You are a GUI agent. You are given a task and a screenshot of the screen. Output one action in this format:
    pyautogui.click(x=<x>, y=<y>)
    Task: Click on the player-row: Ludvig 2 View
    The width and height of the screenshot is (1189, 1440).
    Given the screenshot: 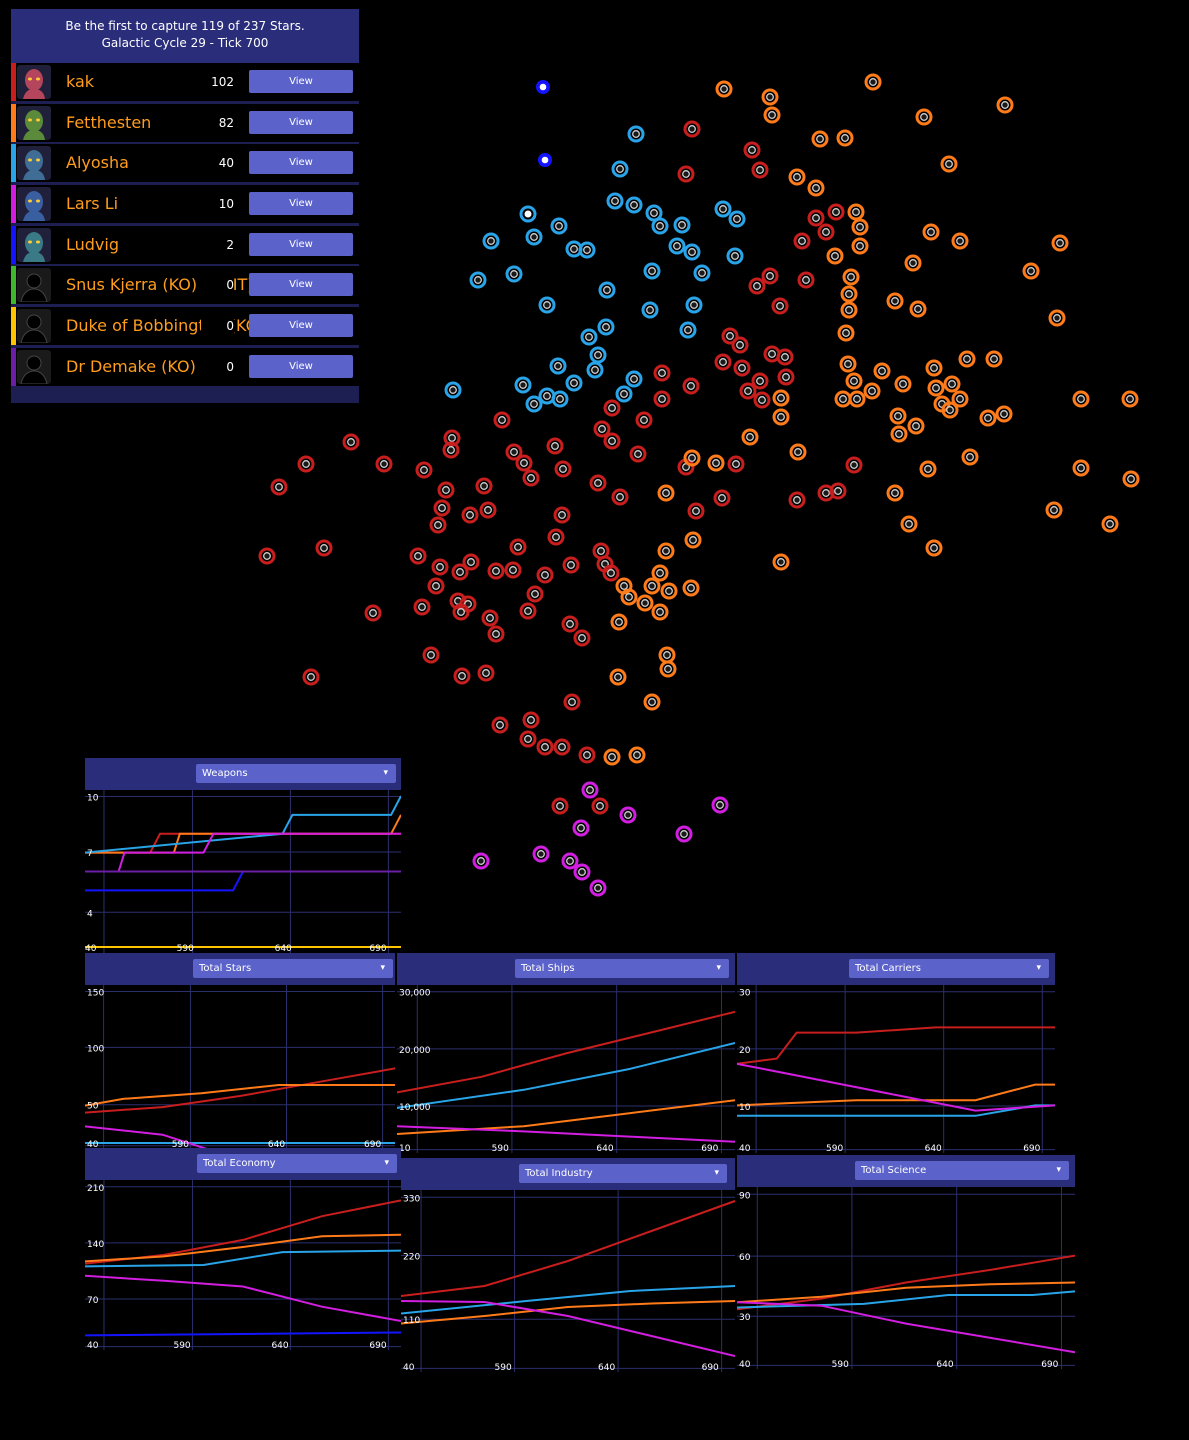 What is the action you would take?
    pyautogui.click(x=185, y=245)
    